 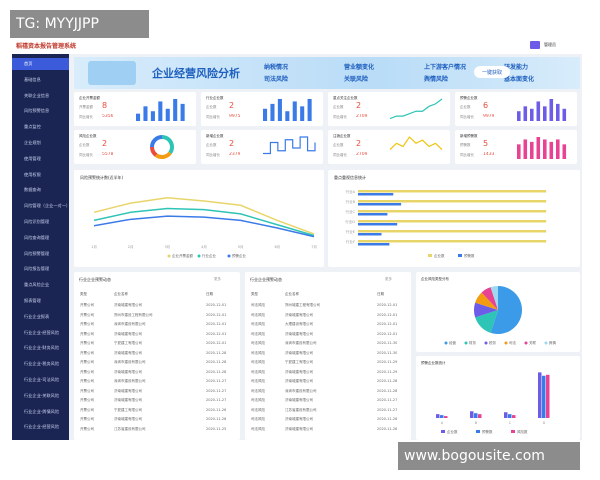 What do you see at coordinates (32, 142) in the screenshot?
I see `sidebar-item: 企业规划` at bounding box center [32, 142].